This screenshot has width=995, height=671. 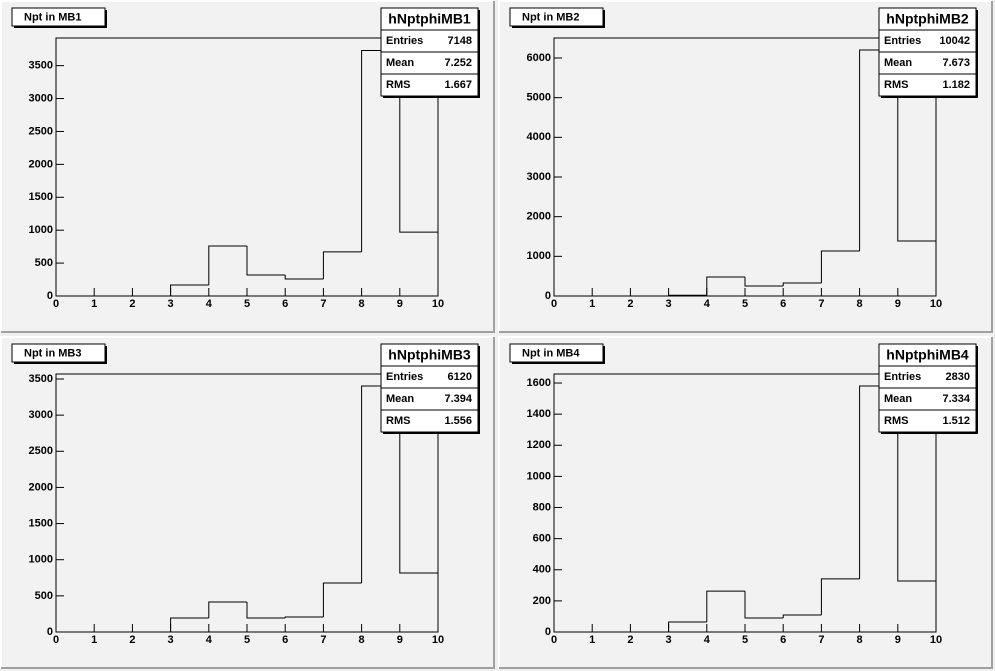 I want to click on stats-value: 1.667, so click(x=458, y=85).